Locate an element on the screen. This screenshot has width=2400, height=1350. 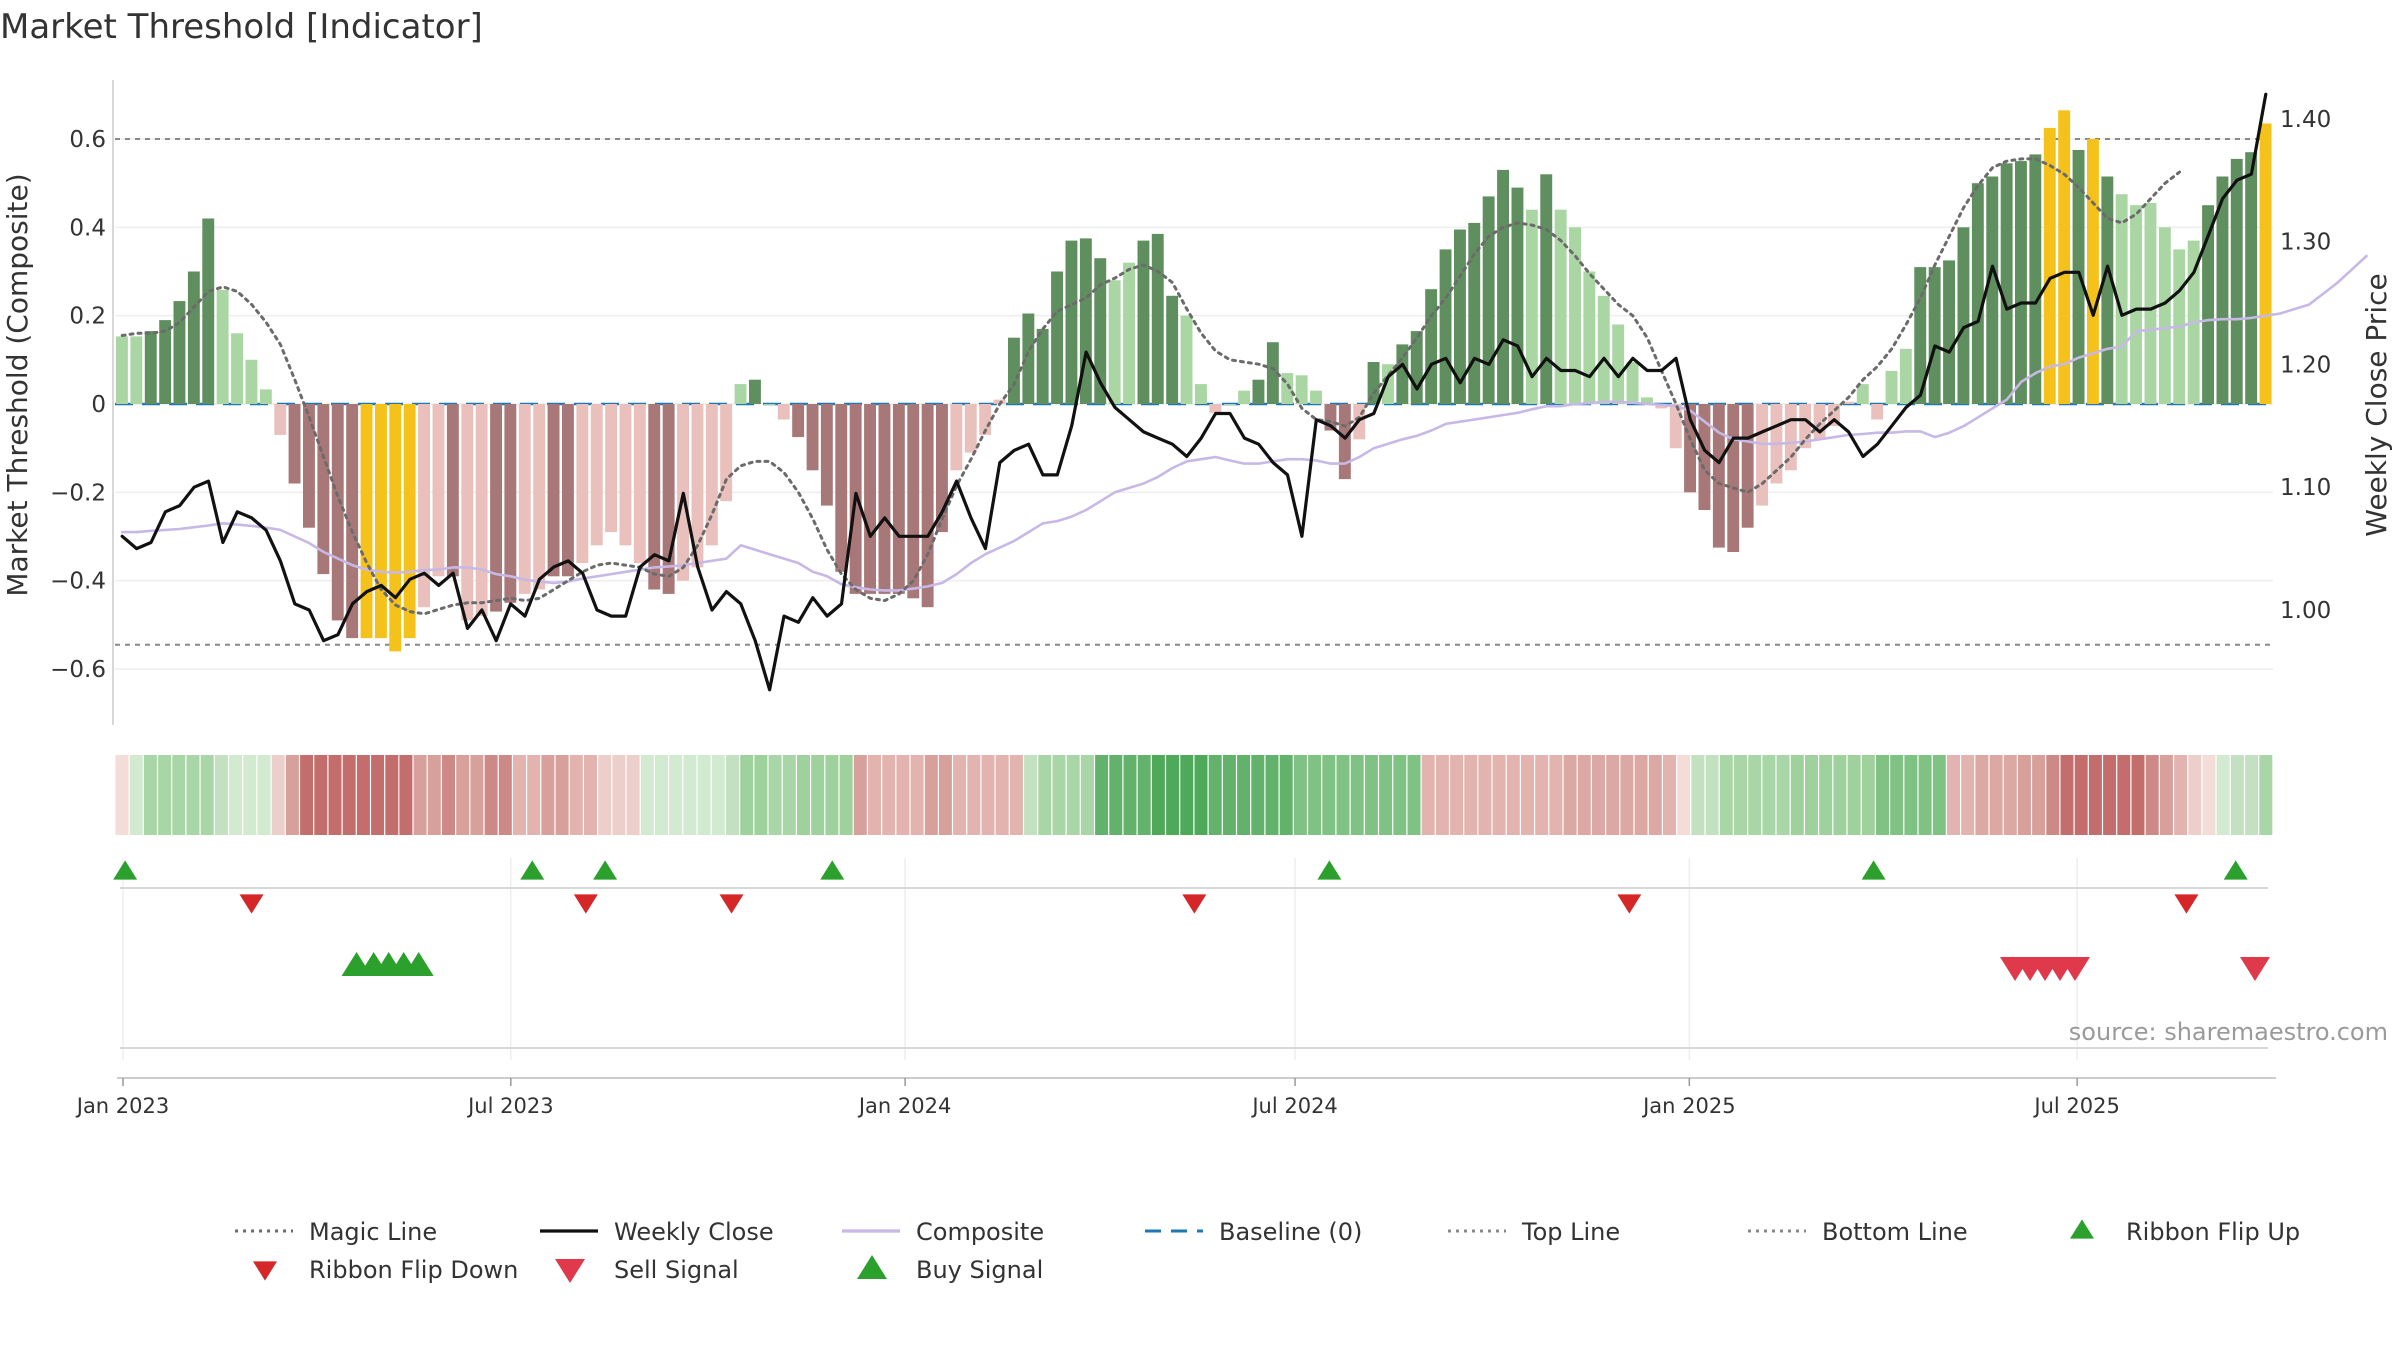
legend-item: Top Line is located at coordinates (1534, 1232).